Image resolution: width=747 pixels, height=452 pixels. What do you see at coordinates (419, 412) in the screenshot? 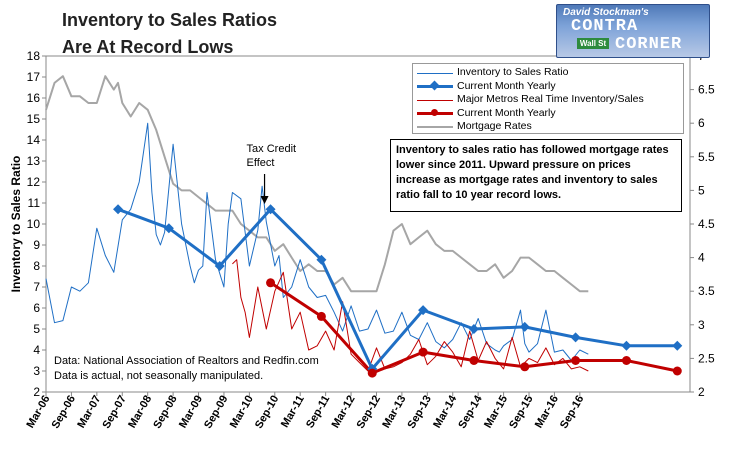
I see `x-tick-label: Sep-13` at bounding box center [419, 412].